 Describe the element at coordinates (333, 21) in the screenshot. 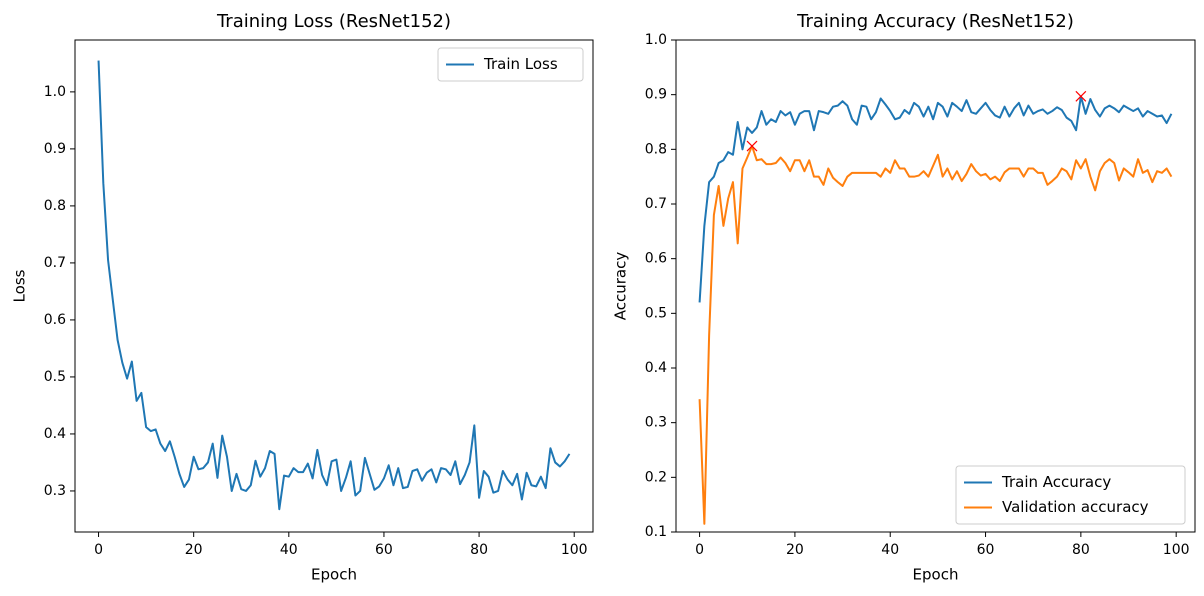

I see `chart-title: Training Loss (ResNet152)` at that location.